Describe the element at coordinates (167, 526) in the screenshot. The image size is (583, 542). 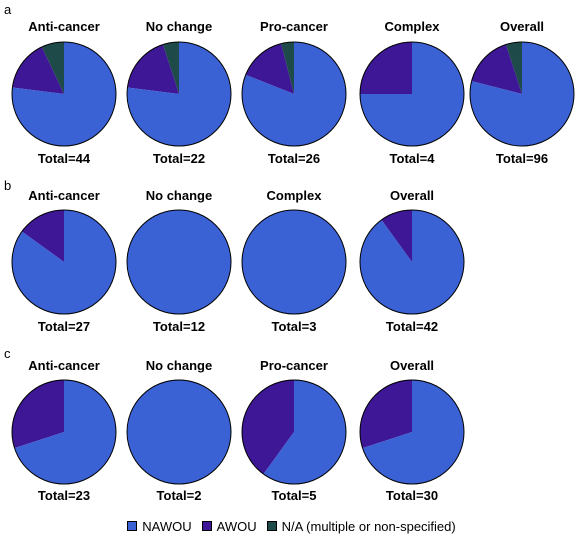
I see `legend-label-nawou: NAWOU` at that location.